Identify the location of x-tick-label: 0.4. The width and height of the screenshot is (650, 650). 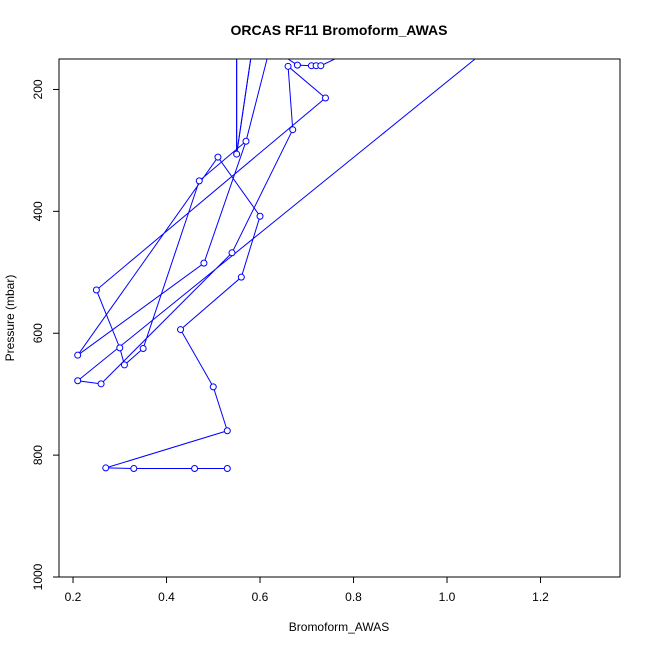
(166, 597).